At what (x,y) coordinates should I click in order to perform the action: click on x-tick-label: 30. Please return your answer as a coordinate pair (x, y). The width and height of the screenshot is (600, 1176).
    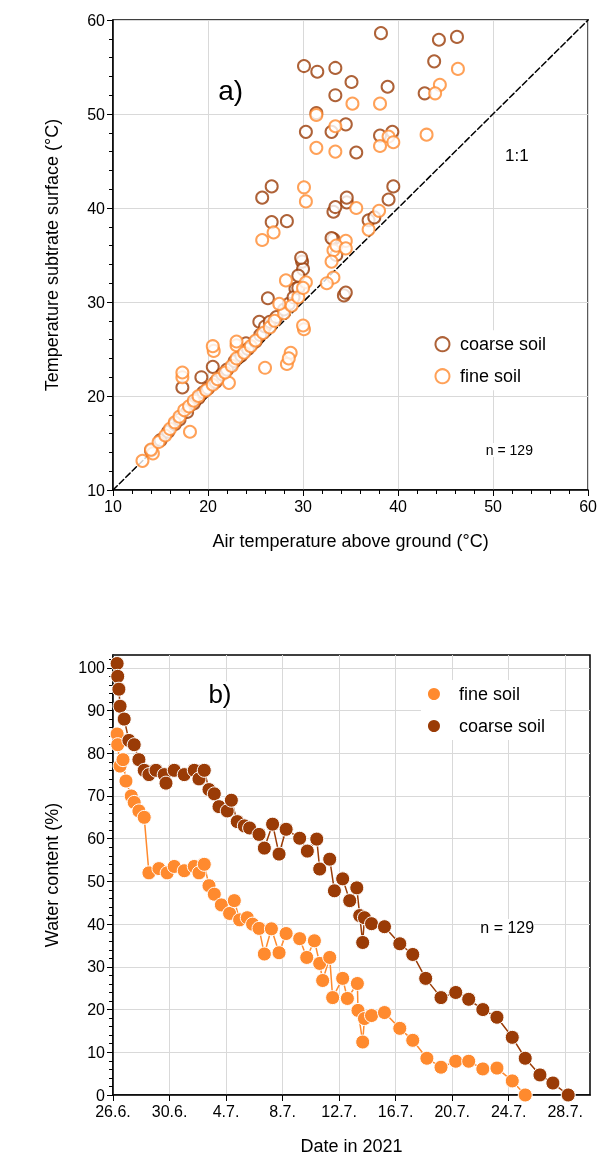
    Looking at the image, I should click on (303, 506).